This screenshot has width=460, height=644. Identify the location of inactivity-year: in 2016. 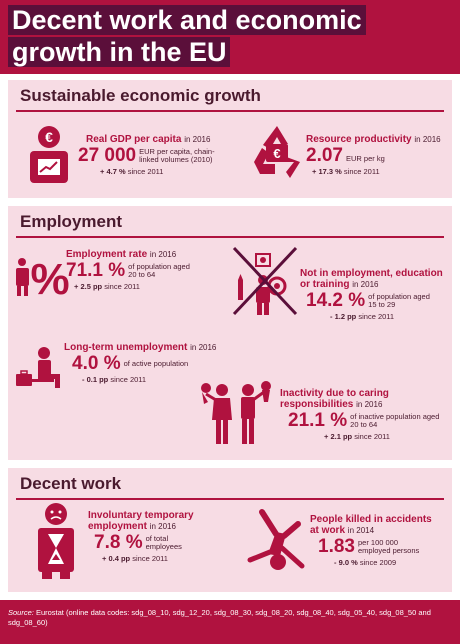
(369, 404).